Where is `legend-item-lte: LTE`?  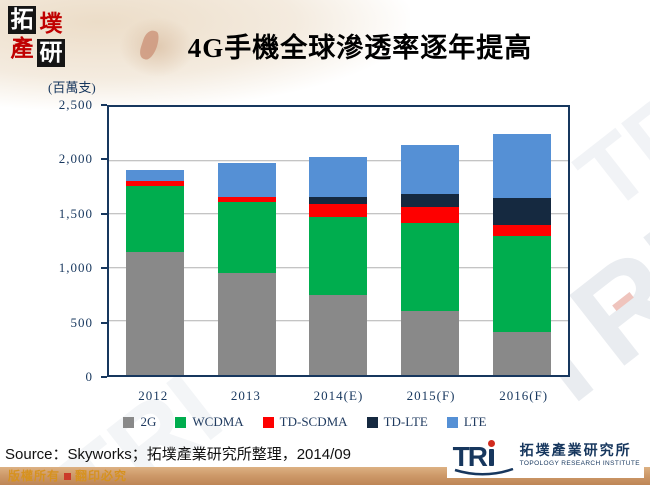
legend-item-lte: LTE is located at coordinates (466, 422).